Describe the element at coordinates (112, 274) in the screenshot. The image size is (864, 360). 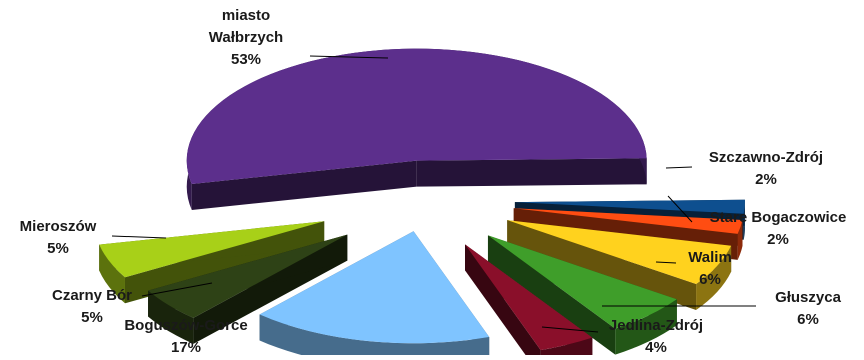
I see `pie-slice-mieroszo-w-wall` at that location.